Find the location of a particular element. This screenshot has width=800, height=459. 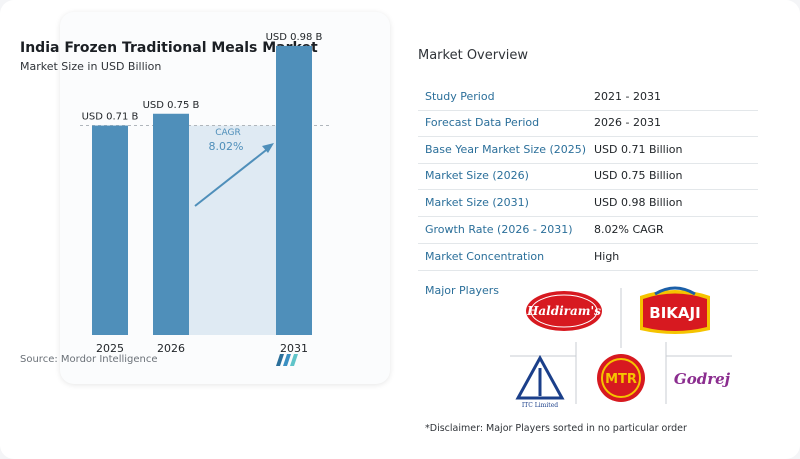

bar-value-label: USD 0.71 B is located at coordinates (110, 117).